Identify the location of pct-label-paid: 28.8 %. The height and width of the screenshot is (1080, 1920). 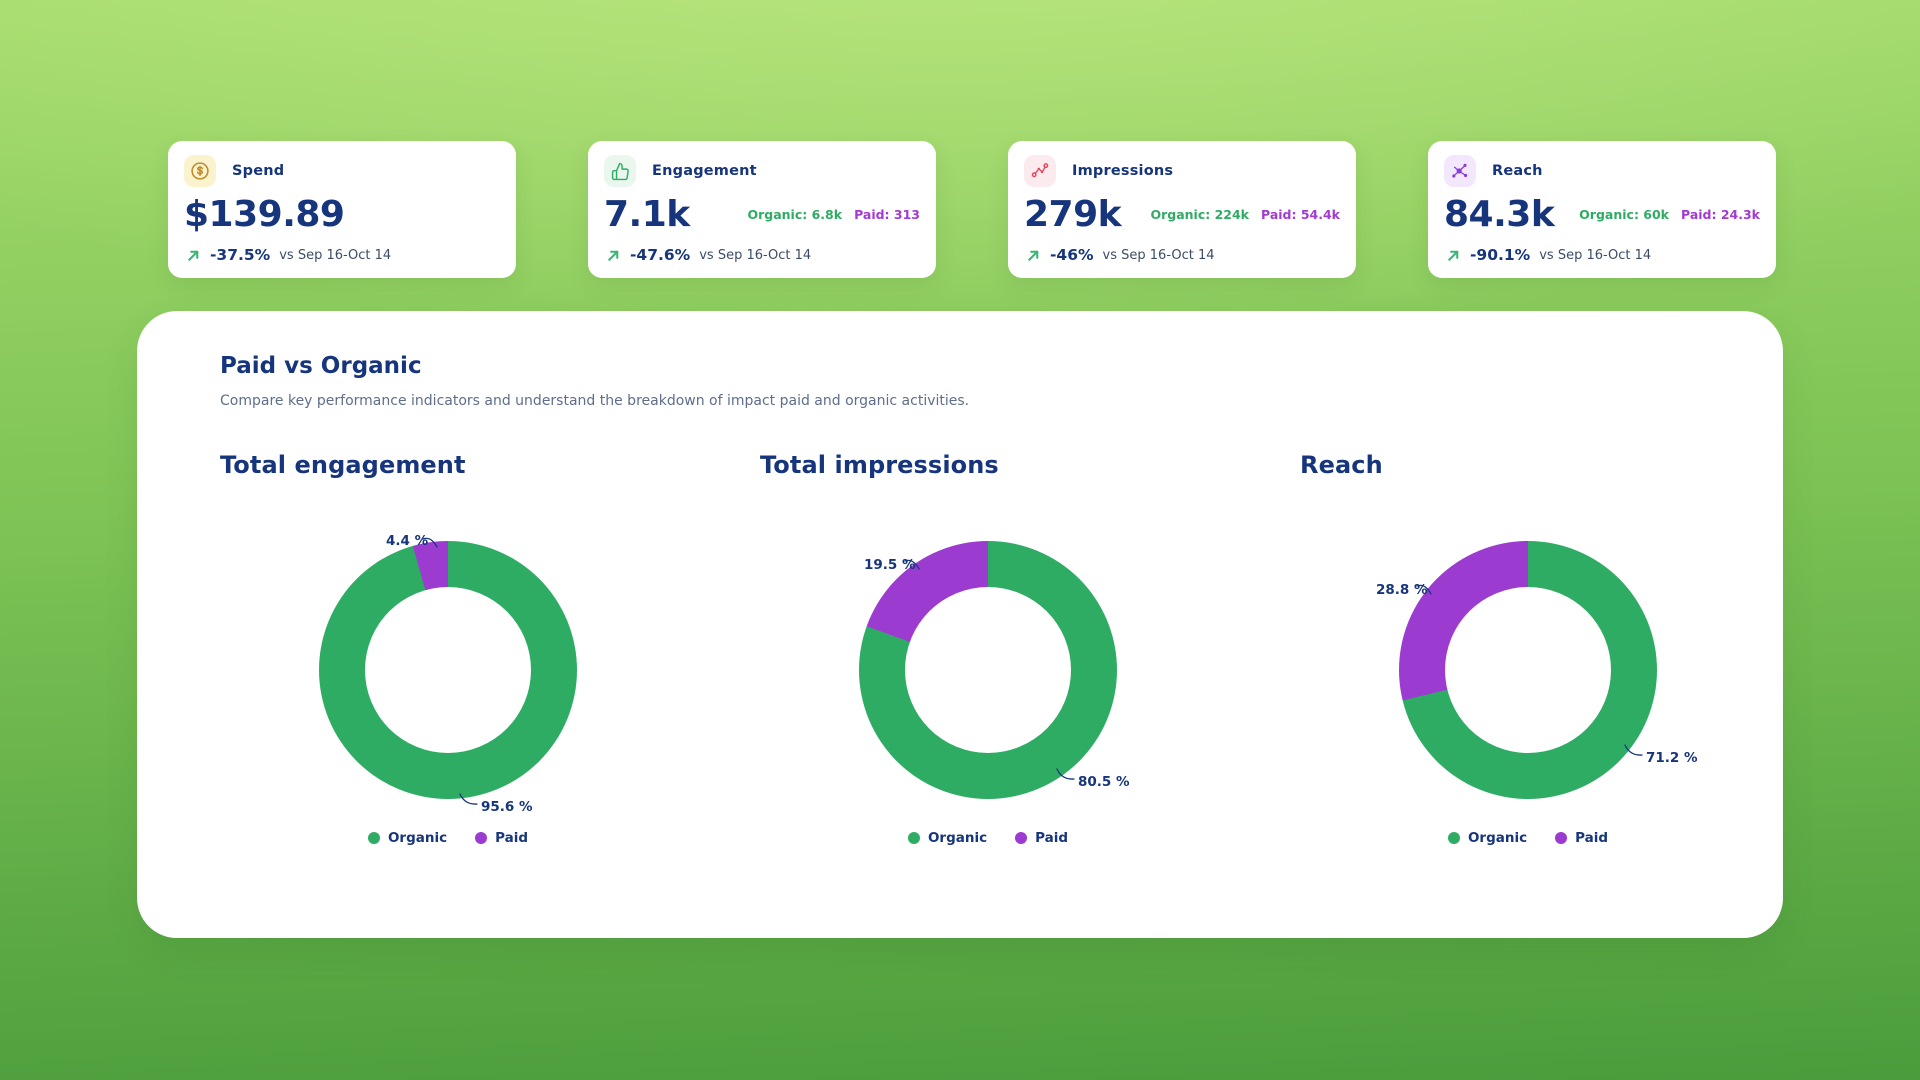
(1402, 590).